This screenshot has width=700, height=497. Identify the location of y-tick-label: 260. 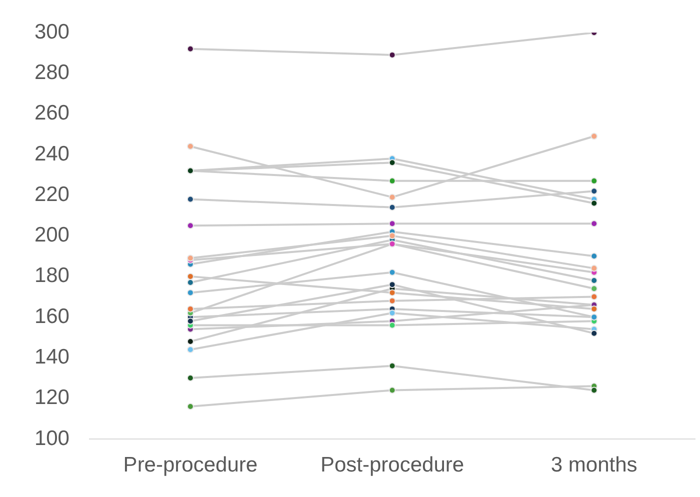
(52, 113).